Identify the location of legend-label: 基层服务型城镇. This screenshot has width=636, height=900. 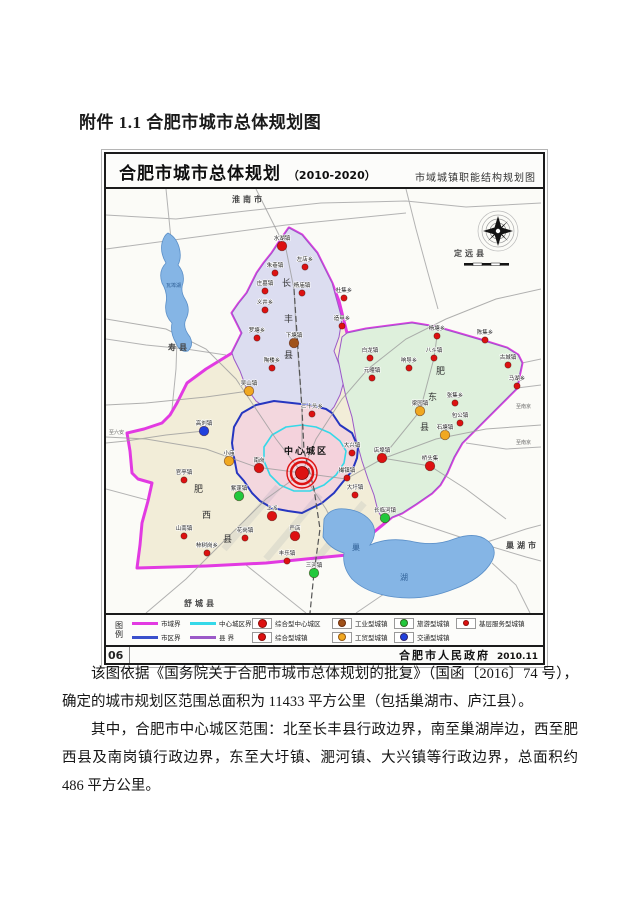
(502, 624).